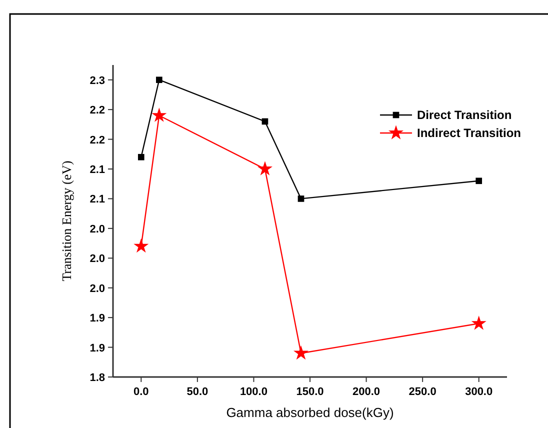  What do you see at coordinates (141, 392) in the screenshot?
I see `x-tick-label: 0.0` at bounding box center [141, 392].